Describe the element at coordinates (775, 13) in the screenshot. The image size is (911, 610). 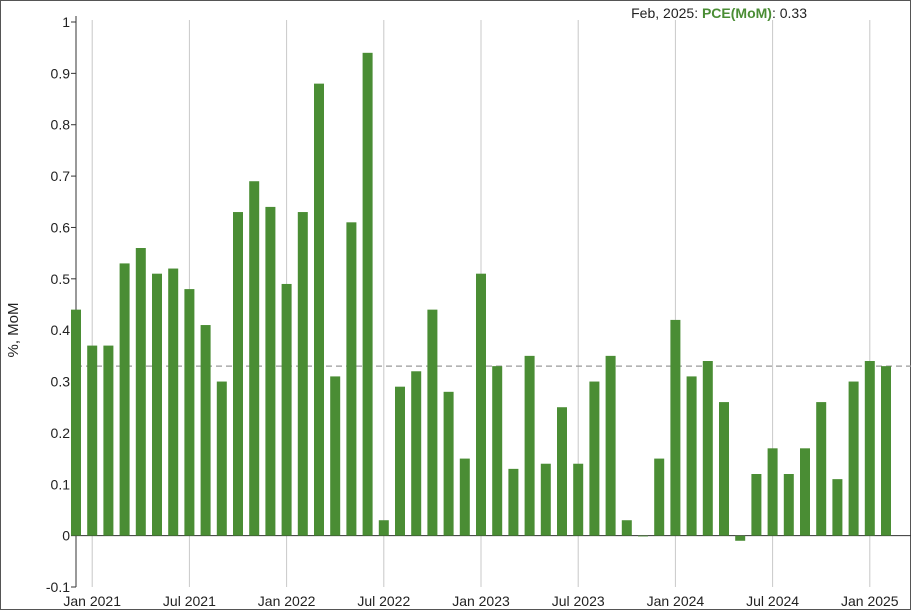
I see `readout-sep2: :` at that location.